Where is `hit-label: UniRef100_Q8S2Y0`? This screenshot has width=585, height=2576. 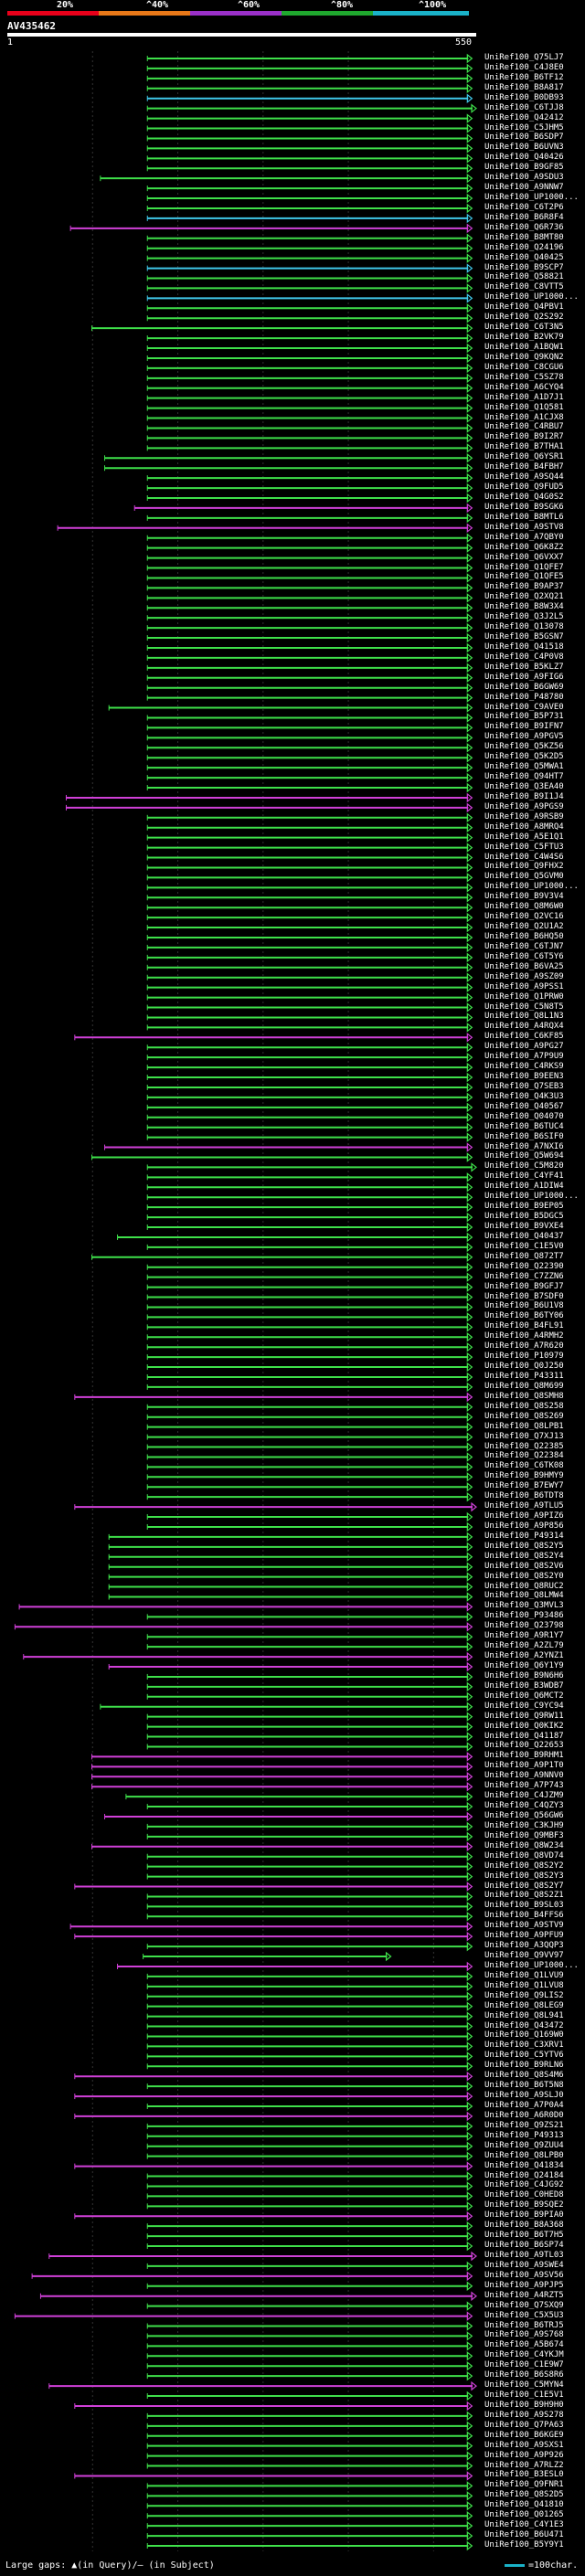
hit-label: UniRef100_Q8S2Y0 is located at coordinates (524, 1576).